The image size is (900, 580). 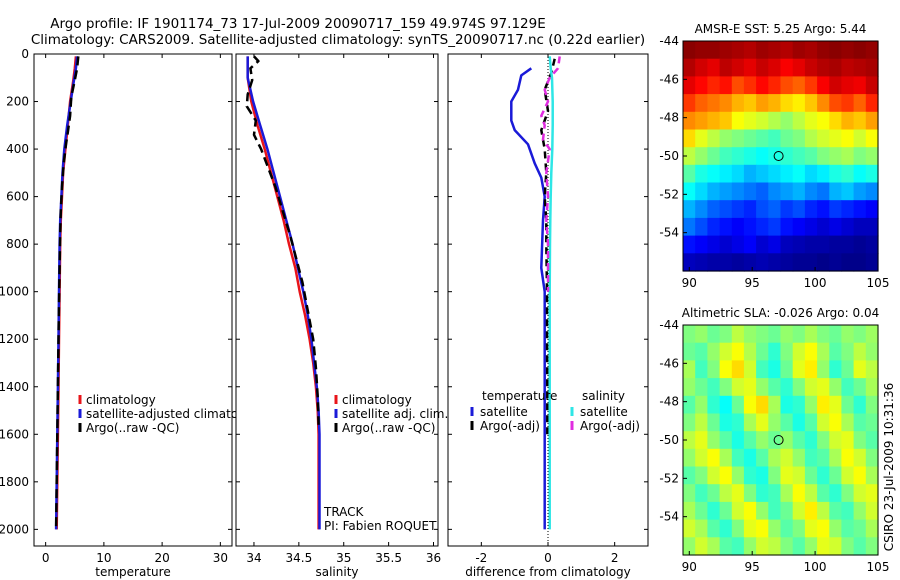 What do you see at coordinates (220, 558) in the screenshot?
I see `x-tick-label: 30` at bounding box center [220, 558].